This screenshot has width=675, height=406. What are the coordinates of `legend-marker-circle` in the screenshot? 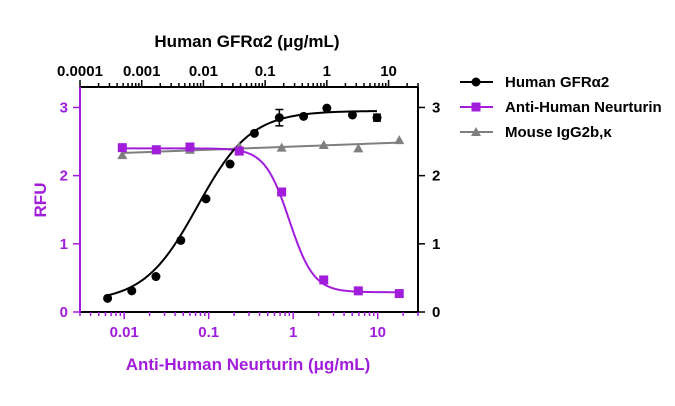 It's located at (476, 82).